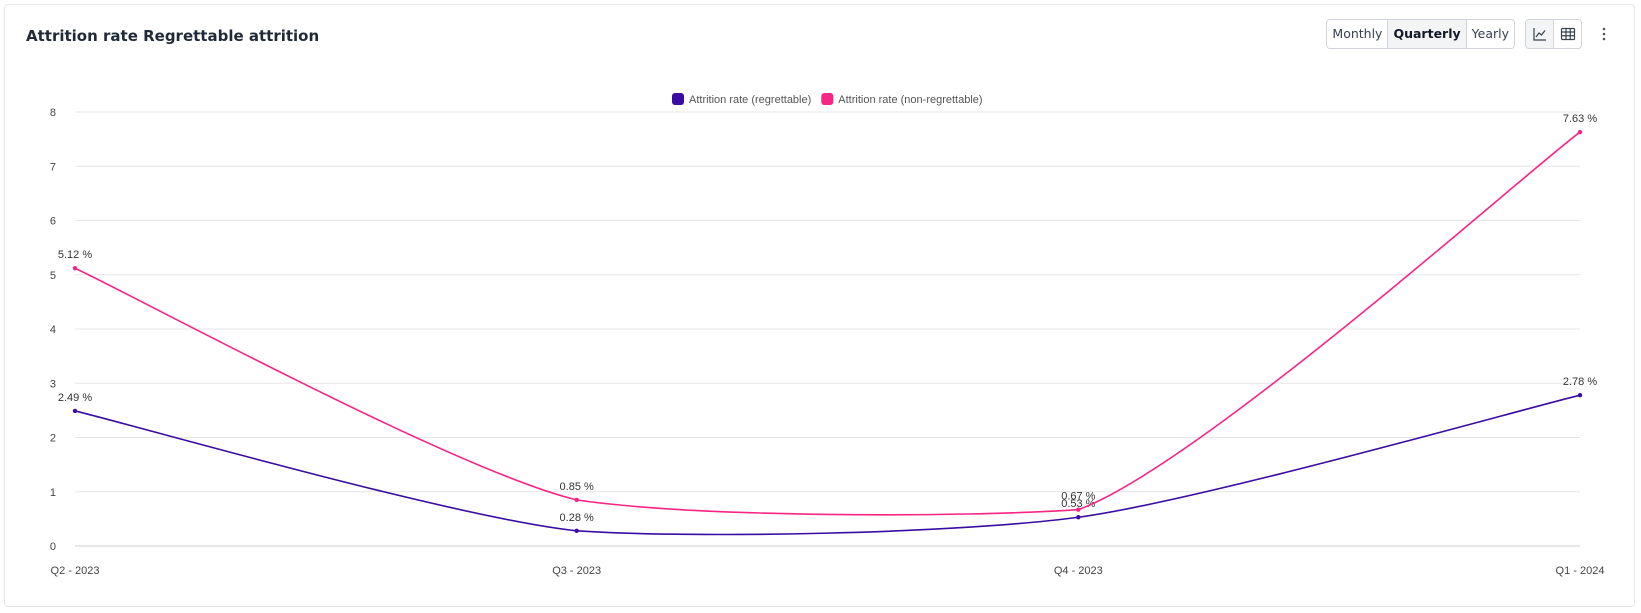 Image resolution: width=1641 pixels, height=613 pixels. Describe the element at coordinates (53, 493) in the screenshot. I see `y-tick-label: 1` at that location.